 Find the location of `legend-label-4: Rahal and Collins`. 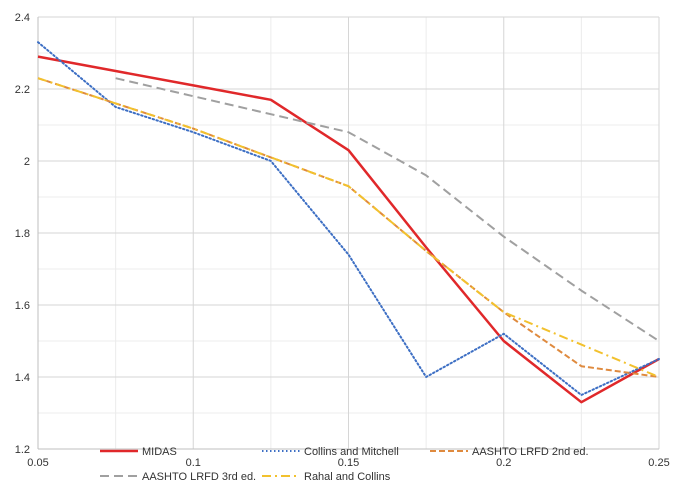

legend-label-4: Rahal and Collins is located at coordinates (347, 477).